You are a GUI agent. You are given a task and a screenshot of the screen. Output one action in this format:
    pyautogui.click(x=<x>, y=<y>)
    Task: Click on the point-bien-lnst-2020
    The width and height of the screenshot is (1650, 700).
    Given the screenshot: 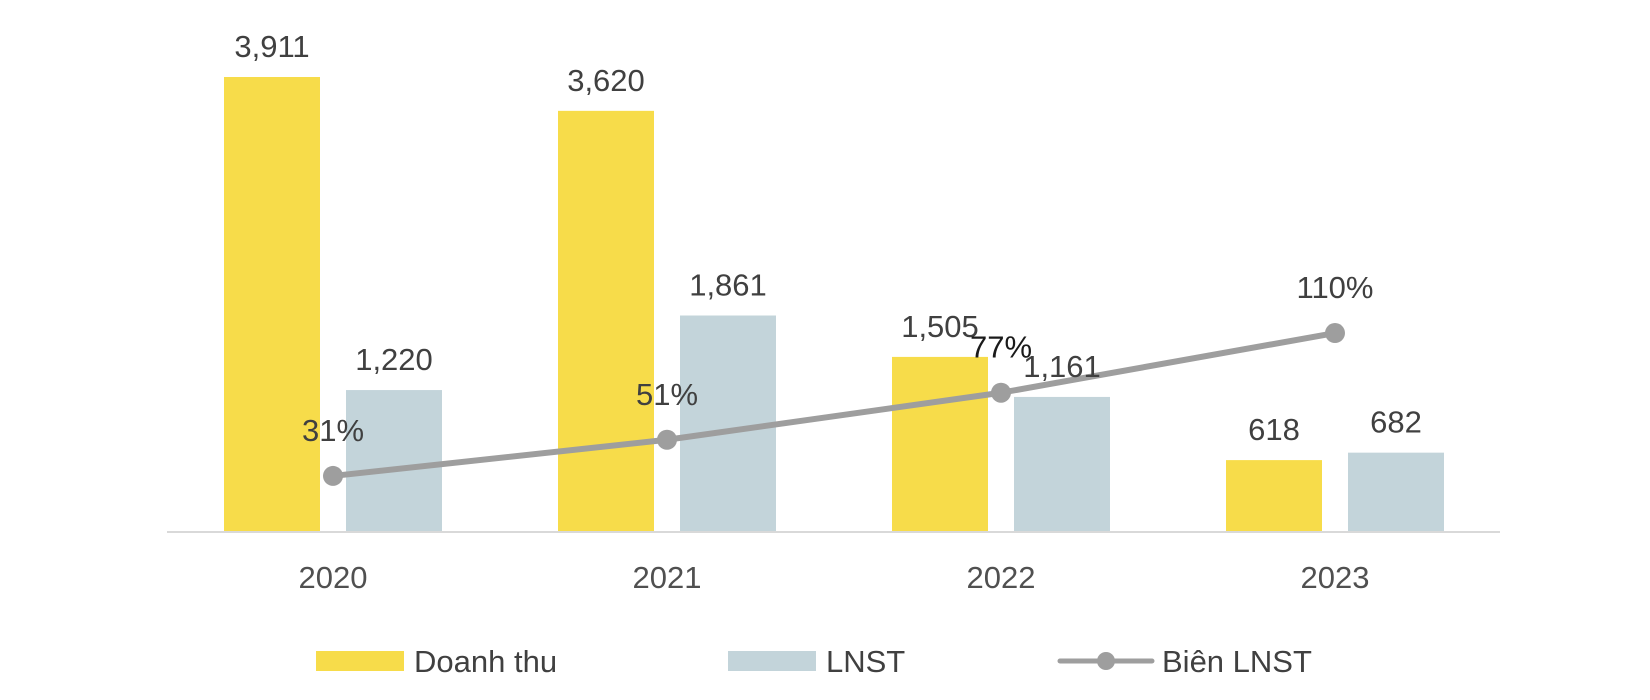 What is the action you would take?
    pyautogui.click(x=333, y=475)
    